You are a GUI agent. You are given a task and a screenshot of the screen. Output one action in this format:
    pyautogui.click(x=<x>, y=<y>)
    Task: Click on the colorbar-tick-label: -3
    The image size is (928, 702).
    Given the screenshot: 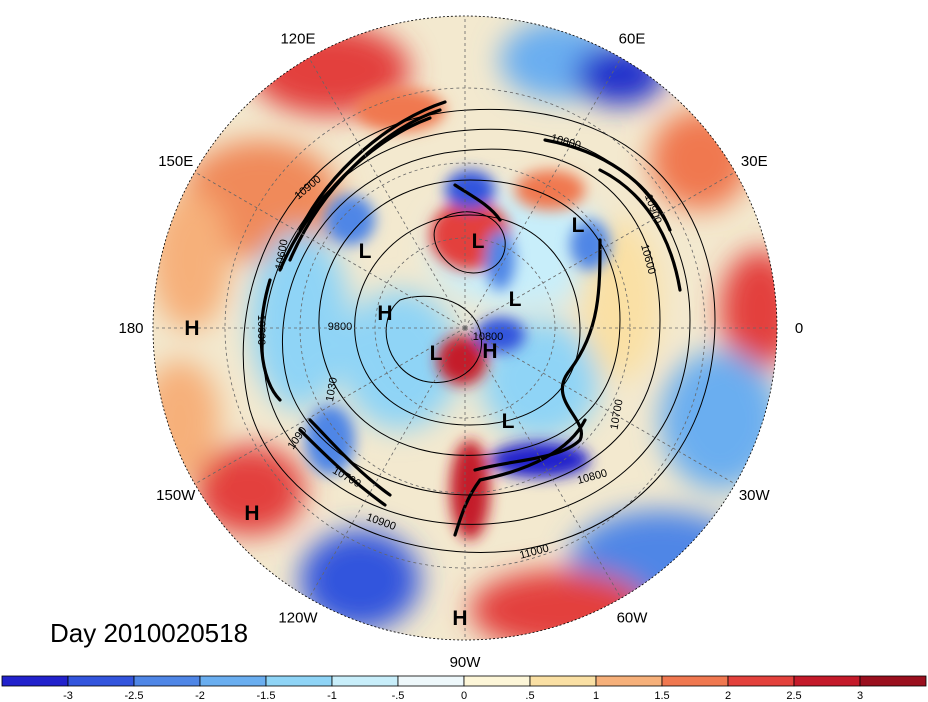 What is the action you would take?
    pyautogui.click(x=68, y=696)
    